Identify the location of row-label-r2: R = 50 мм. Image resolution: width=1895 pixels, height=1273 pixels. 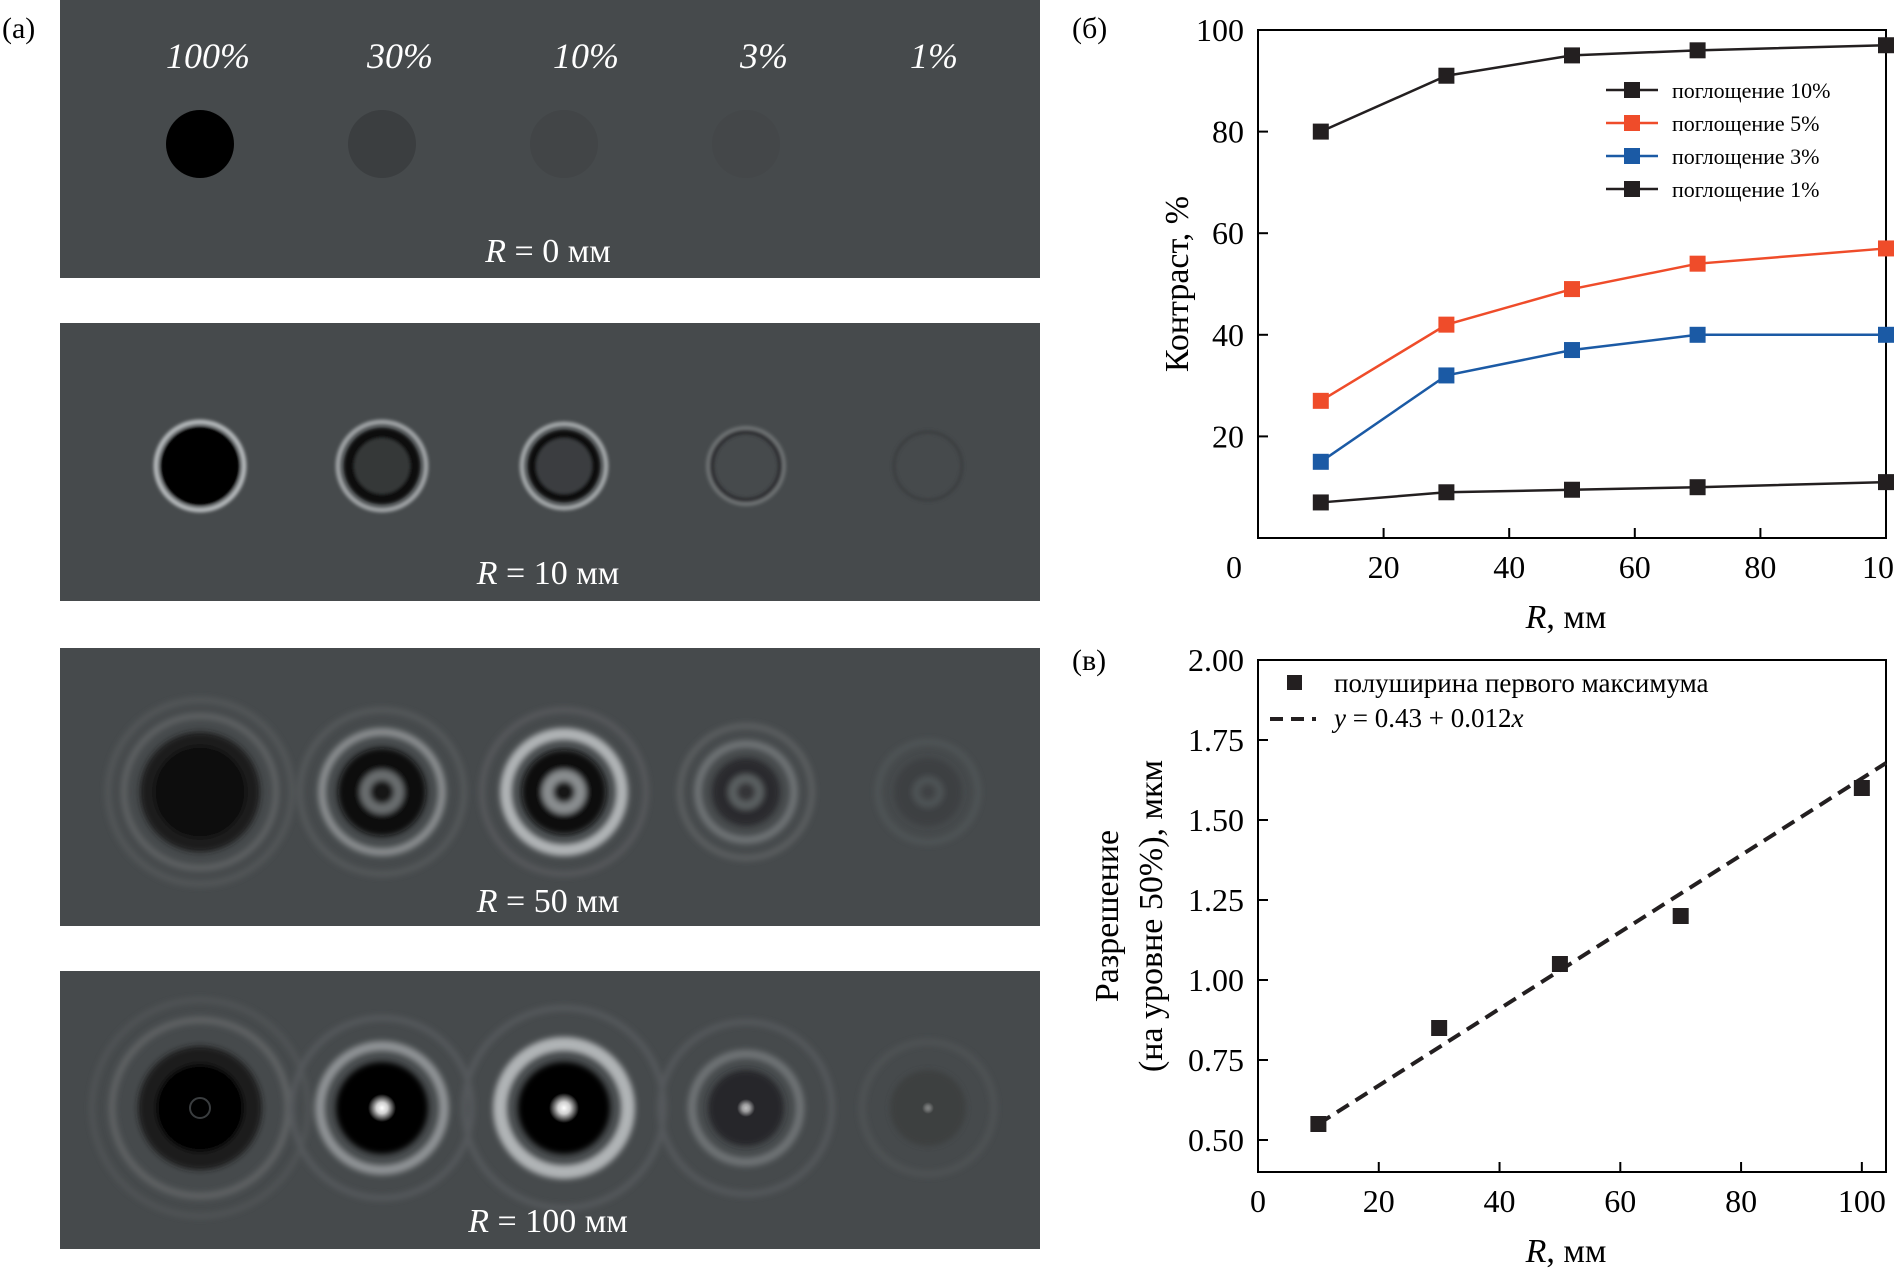
(548, 901).